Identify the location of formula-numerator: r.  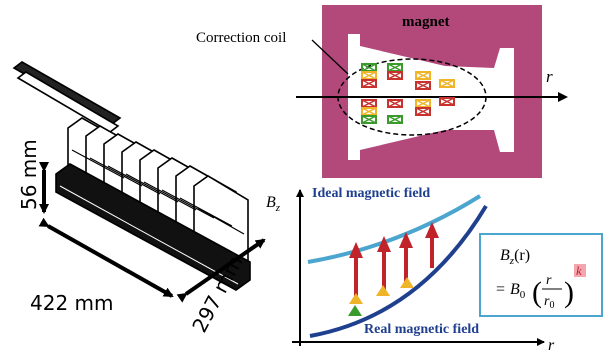
(549, 280).